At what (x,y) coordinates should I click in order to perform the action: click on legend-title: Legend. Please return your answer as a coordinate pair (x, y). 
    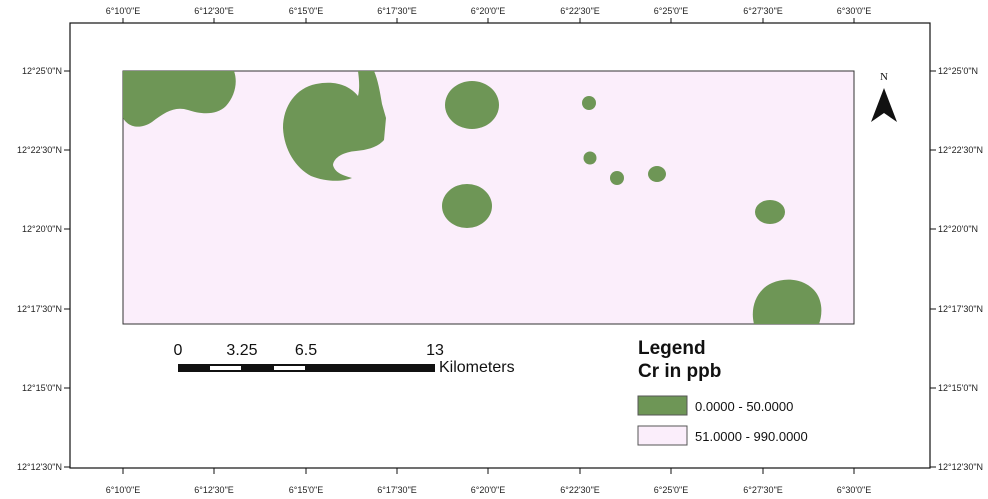
    Looking at the image, I should click on (672, 348).